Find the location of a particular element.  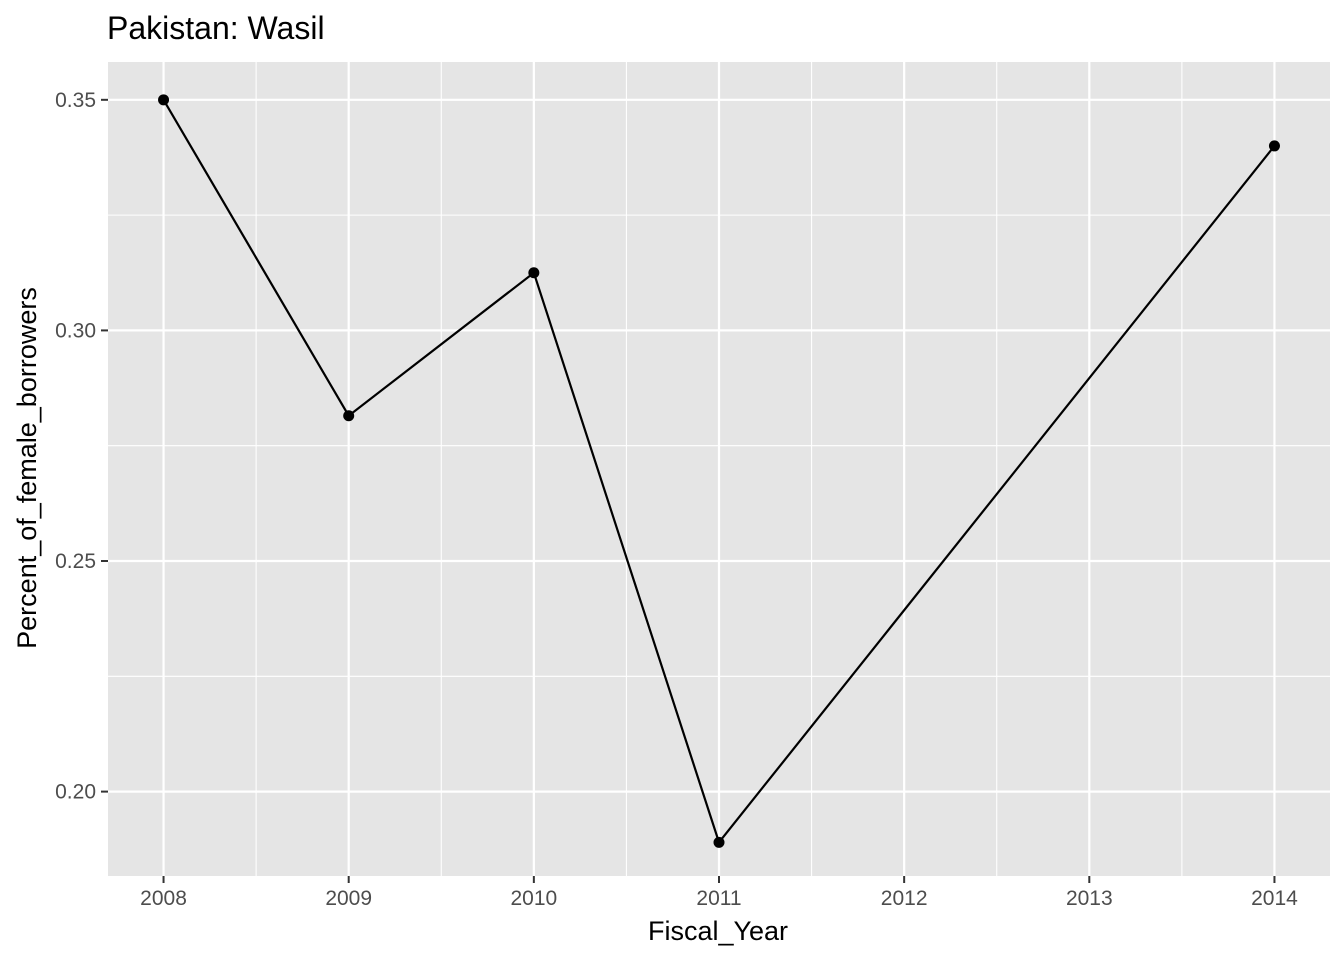

chart-title: Pakistan: Wasil is located at coordinates (216, 28).